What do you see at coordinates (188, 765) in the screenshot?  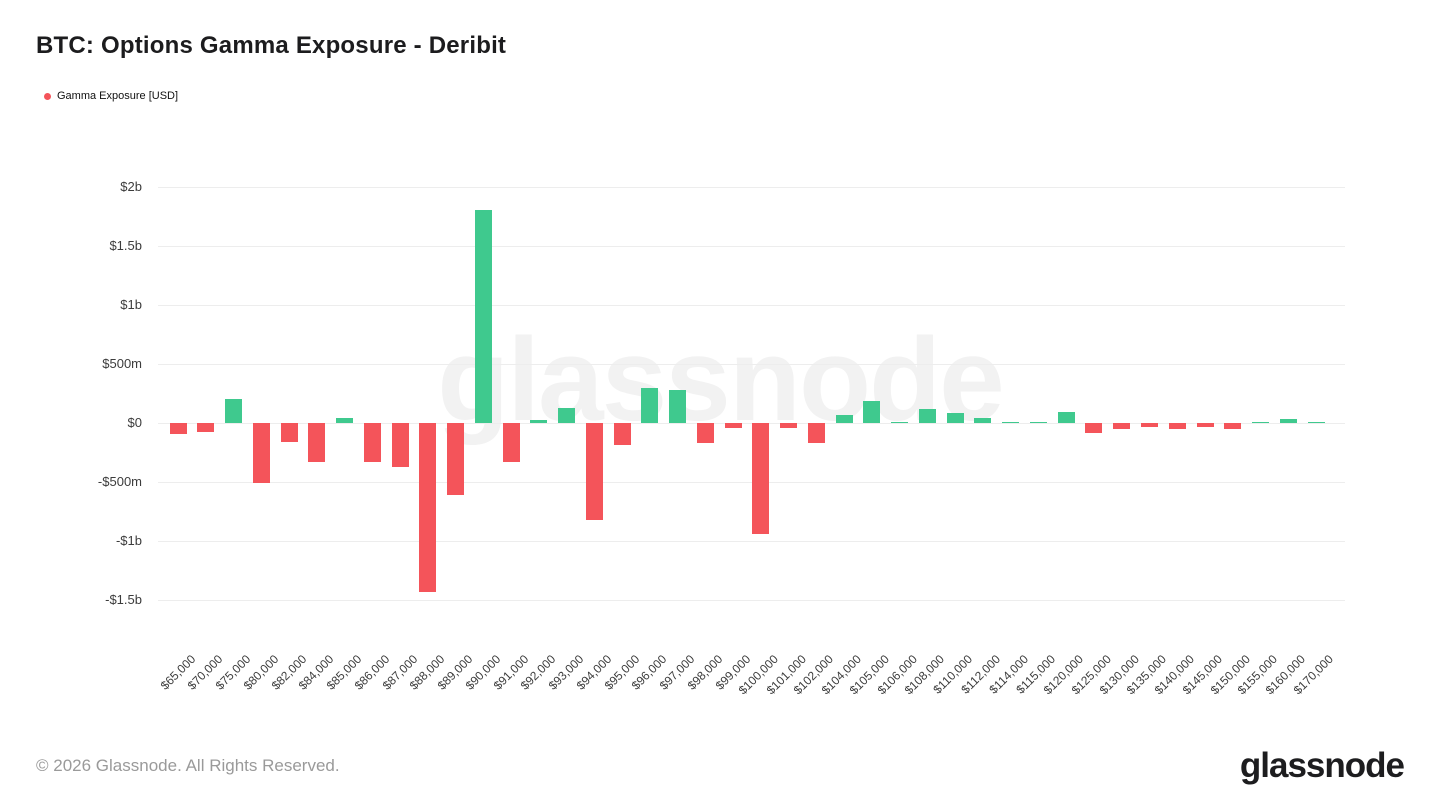 I see `copyright-text: © 2026 Glassnode. All Rights Reserved.` at bounding box center [188, 765].